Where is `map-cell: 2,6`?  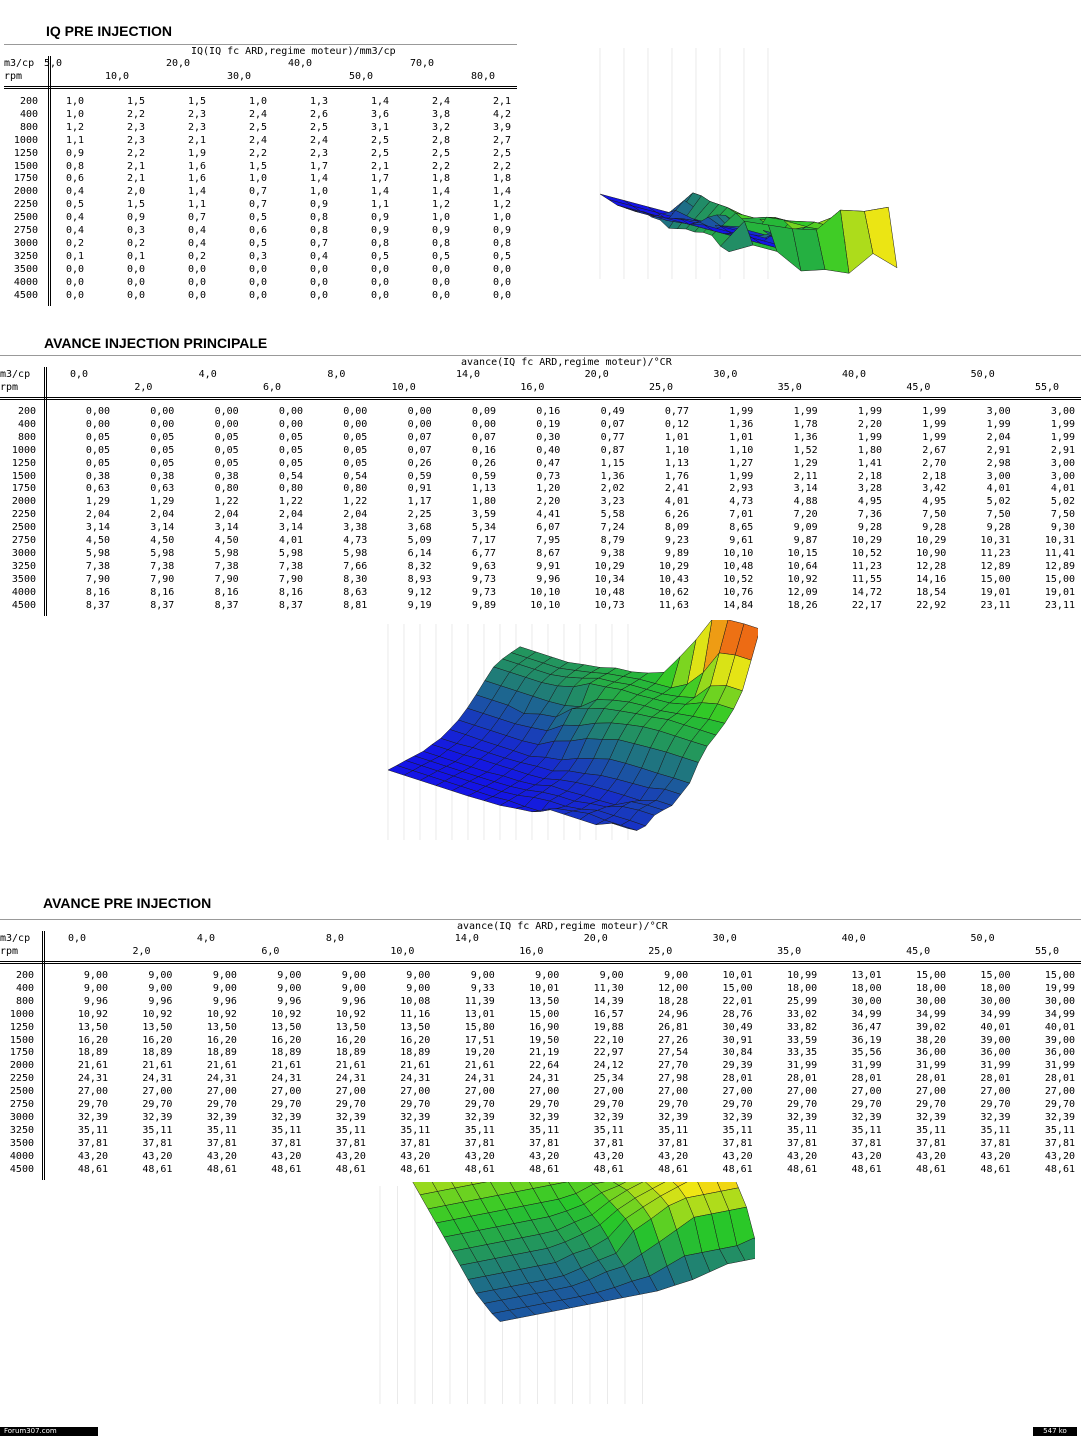 map-cell: 2,6 is located at coordinates (318, 114).